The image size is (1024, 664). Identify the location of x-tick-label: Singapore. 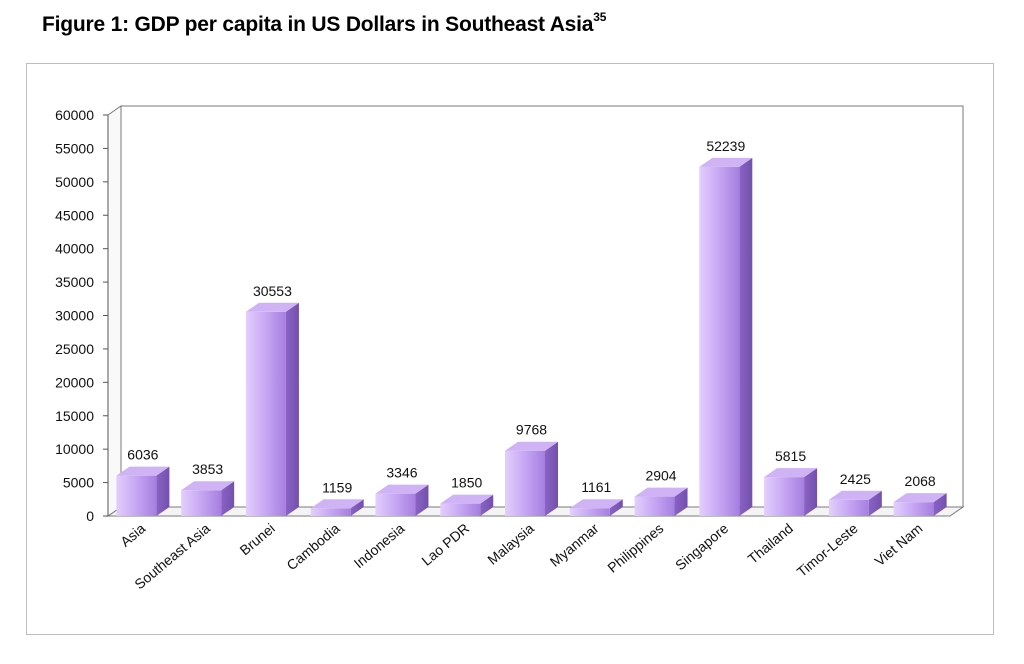
(701, 546).